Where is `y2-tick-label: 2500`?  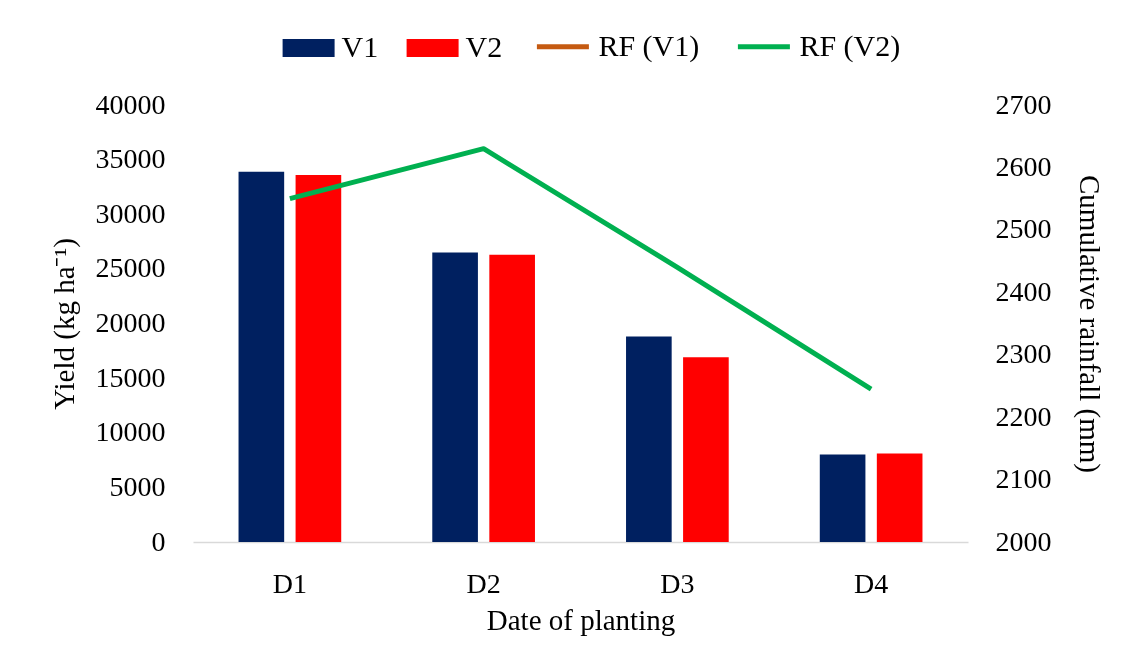 y2-tick-label: 2500 is located at coordinates (1023, 229).